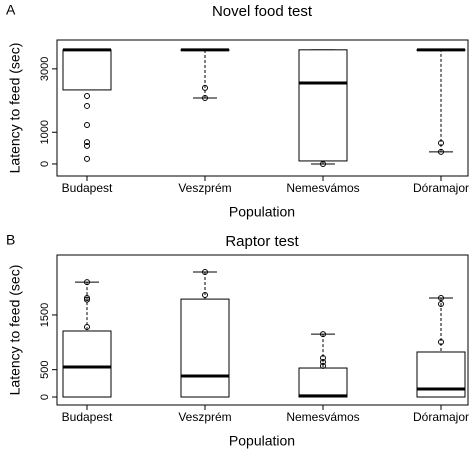 This screenshot has width=474, height=460. I want to click on y-tick-label: 1000, so click(45, 132).